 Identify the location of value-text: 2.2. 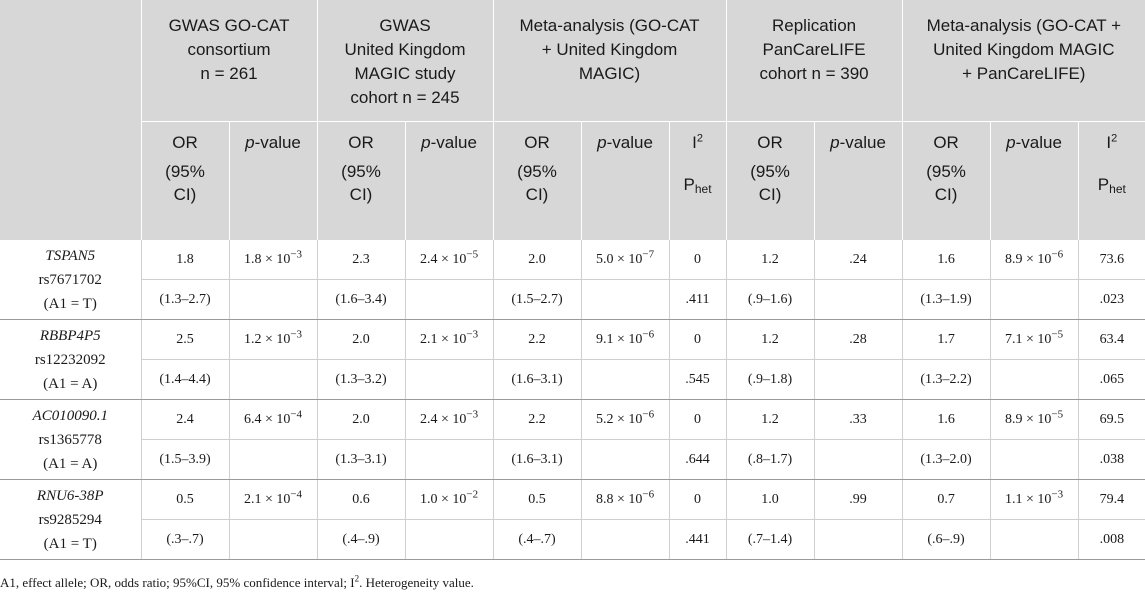
(537, 419).